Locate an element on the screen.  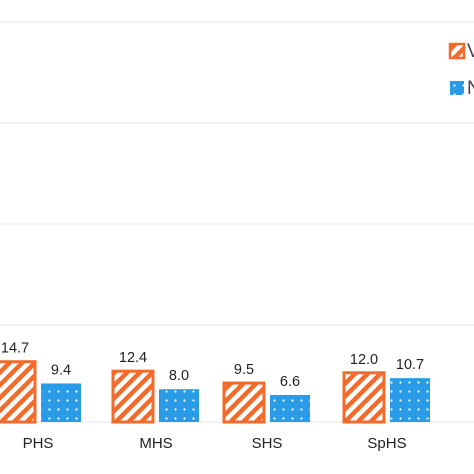
data-label: 6.6 is located at coordinates (290, 382).